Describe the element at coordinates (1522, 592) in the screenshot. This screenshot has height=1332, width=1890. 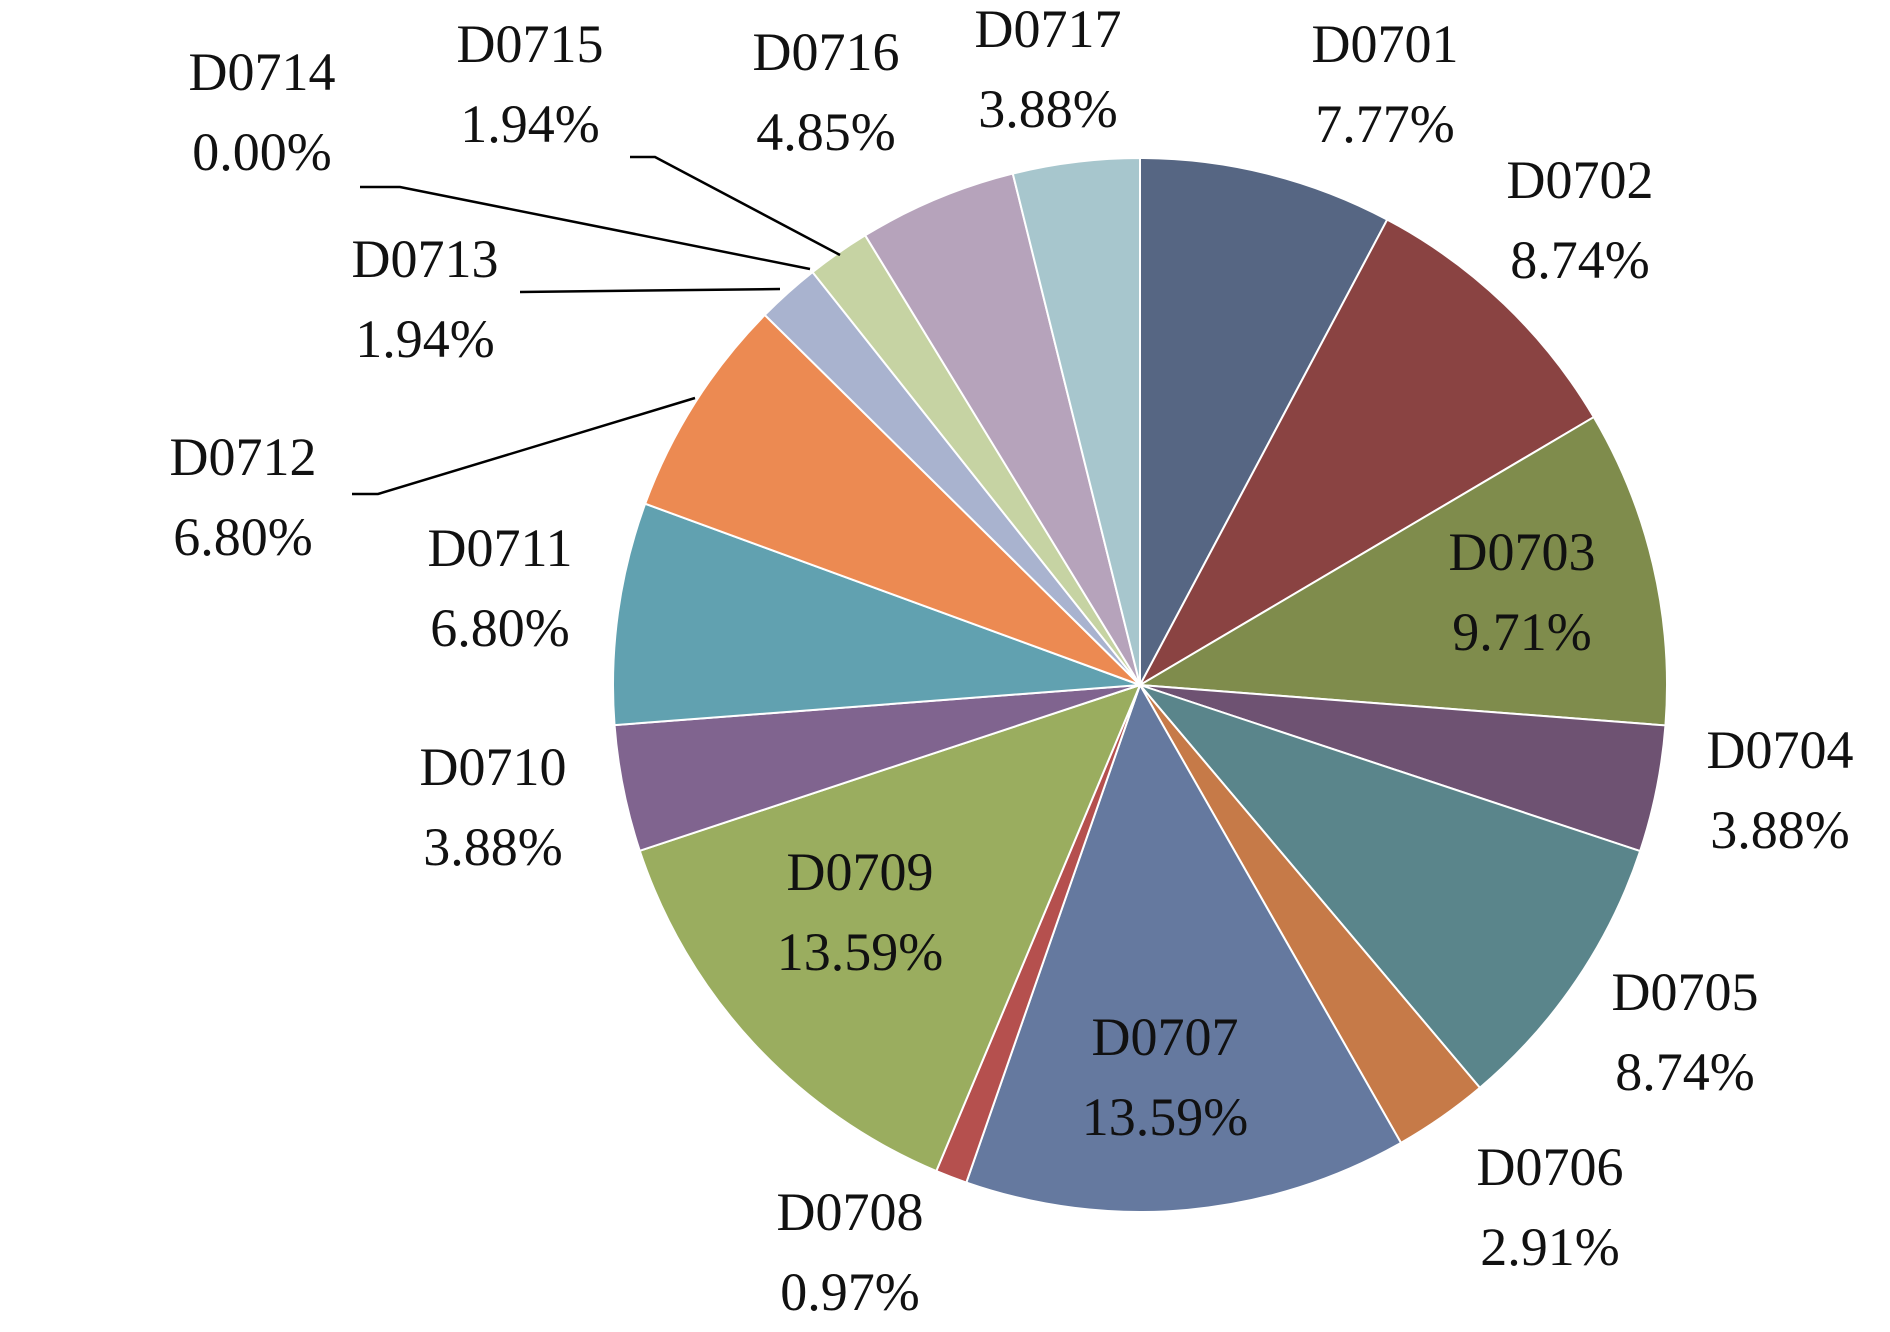
I see `slice-label-d0703: D0703 9.71%` at that location.